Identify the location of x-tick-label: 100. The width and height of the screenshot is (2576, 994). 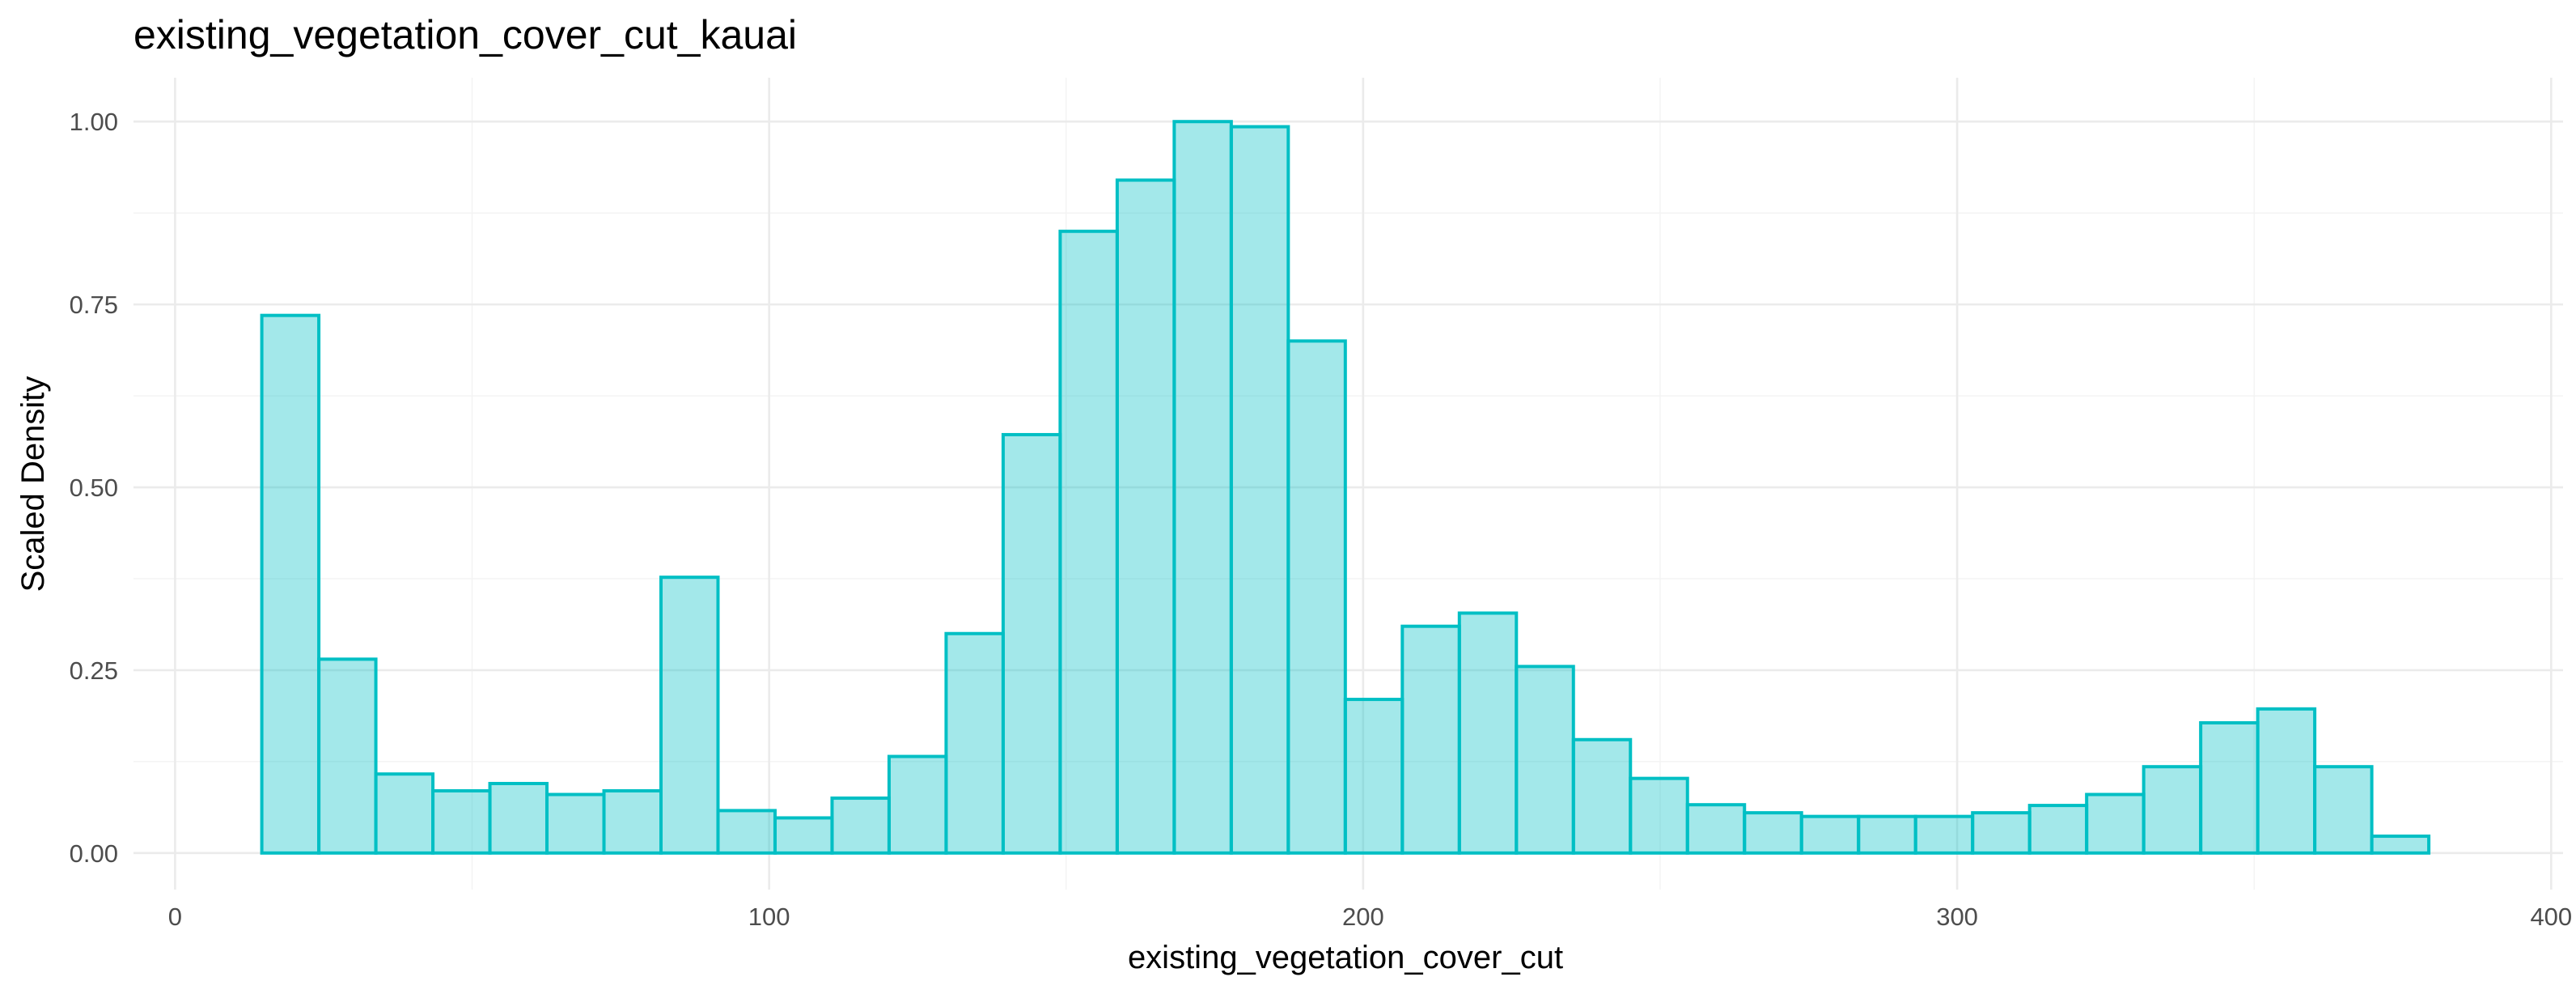
(769, 917).